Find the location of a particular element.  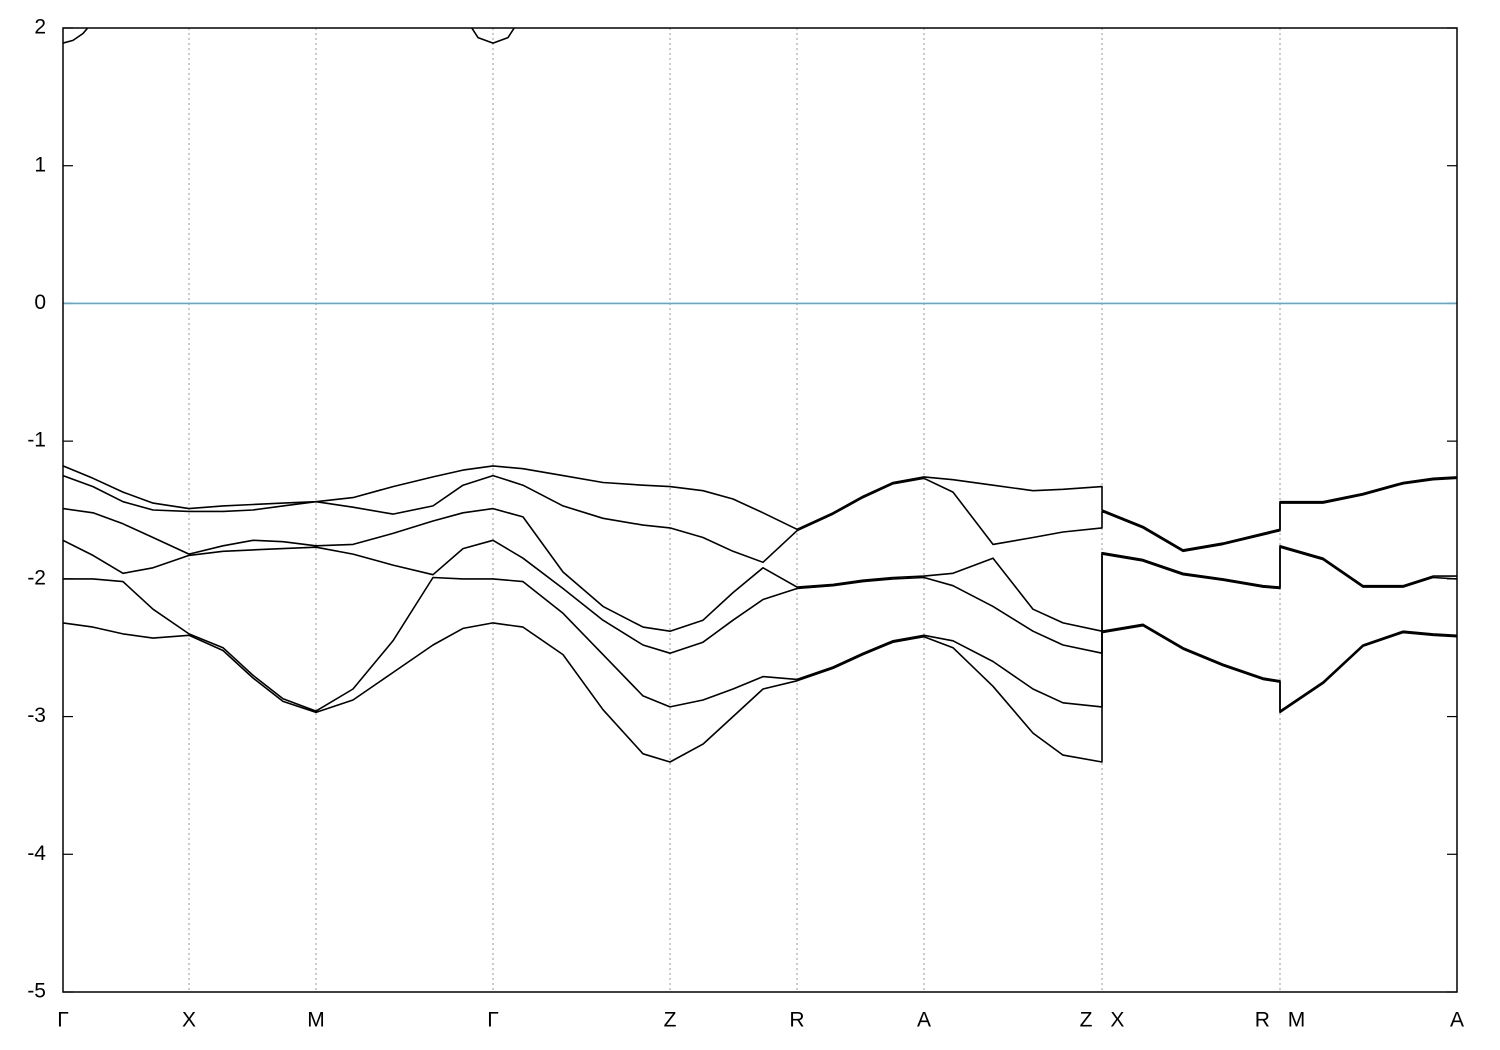

x-tick-label: R M is located at coordinates (1280, 1020).